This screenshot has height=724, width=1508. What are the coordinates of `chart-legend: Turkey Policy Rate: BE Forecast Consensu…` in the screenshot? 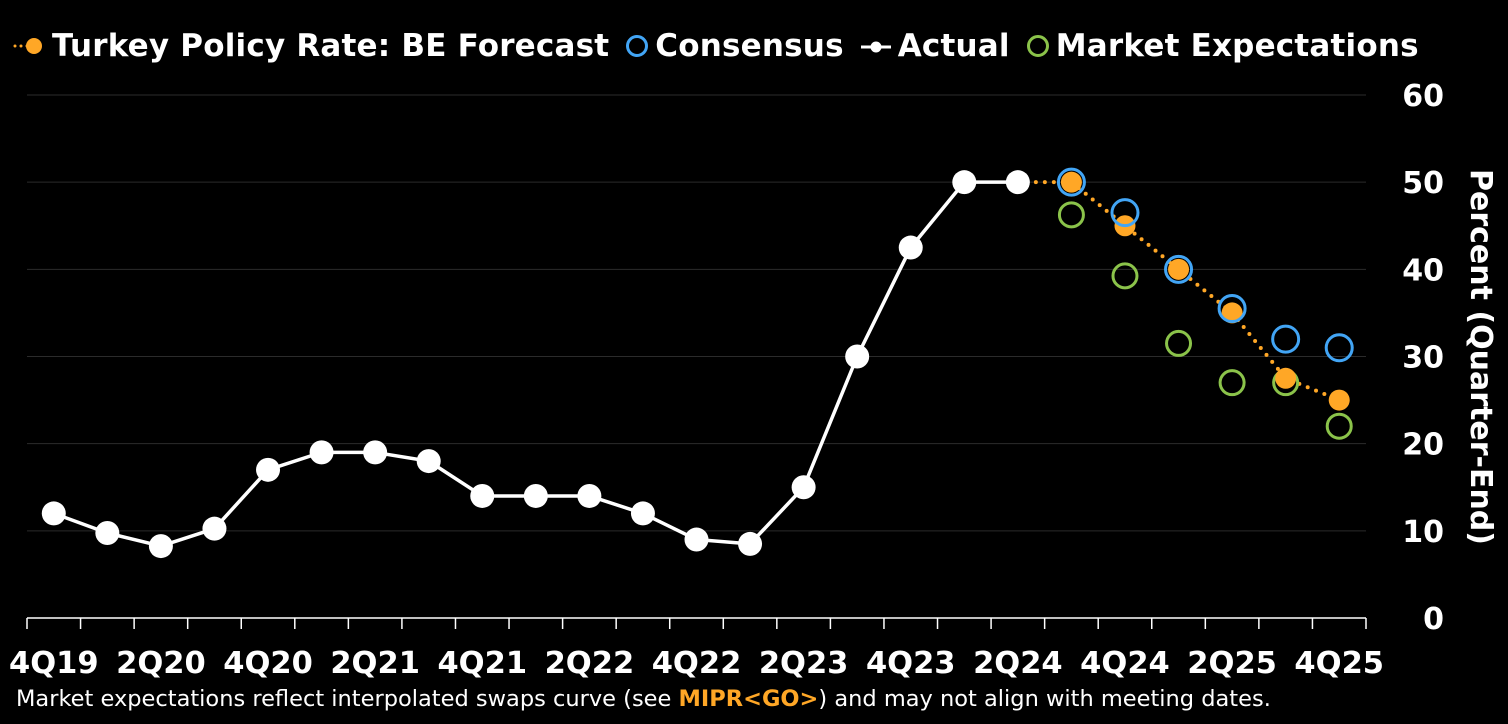 It's located at (715, 46).